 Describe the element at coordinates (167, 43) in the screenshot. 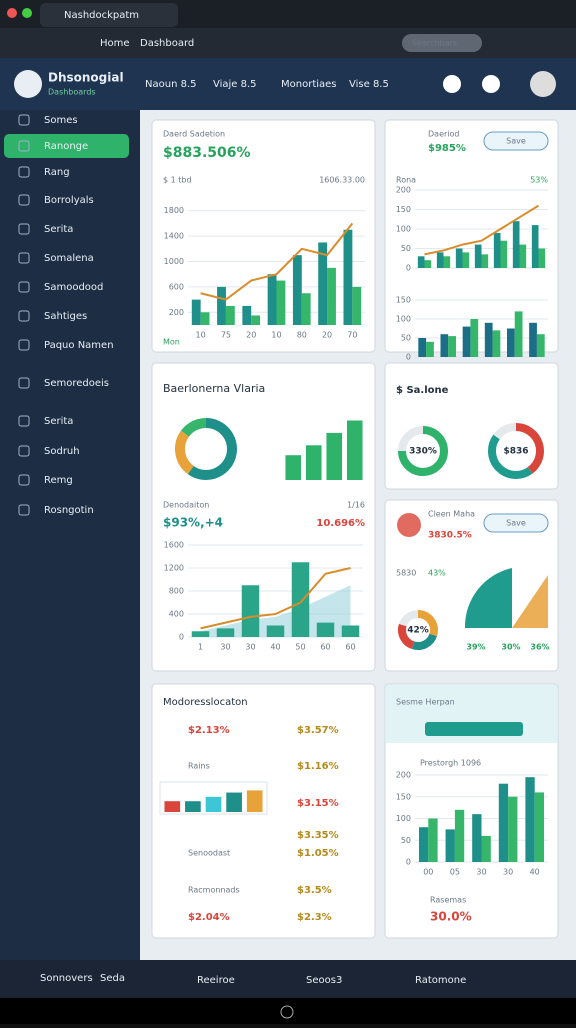

I see `nav-link: Dashboard` at that location.